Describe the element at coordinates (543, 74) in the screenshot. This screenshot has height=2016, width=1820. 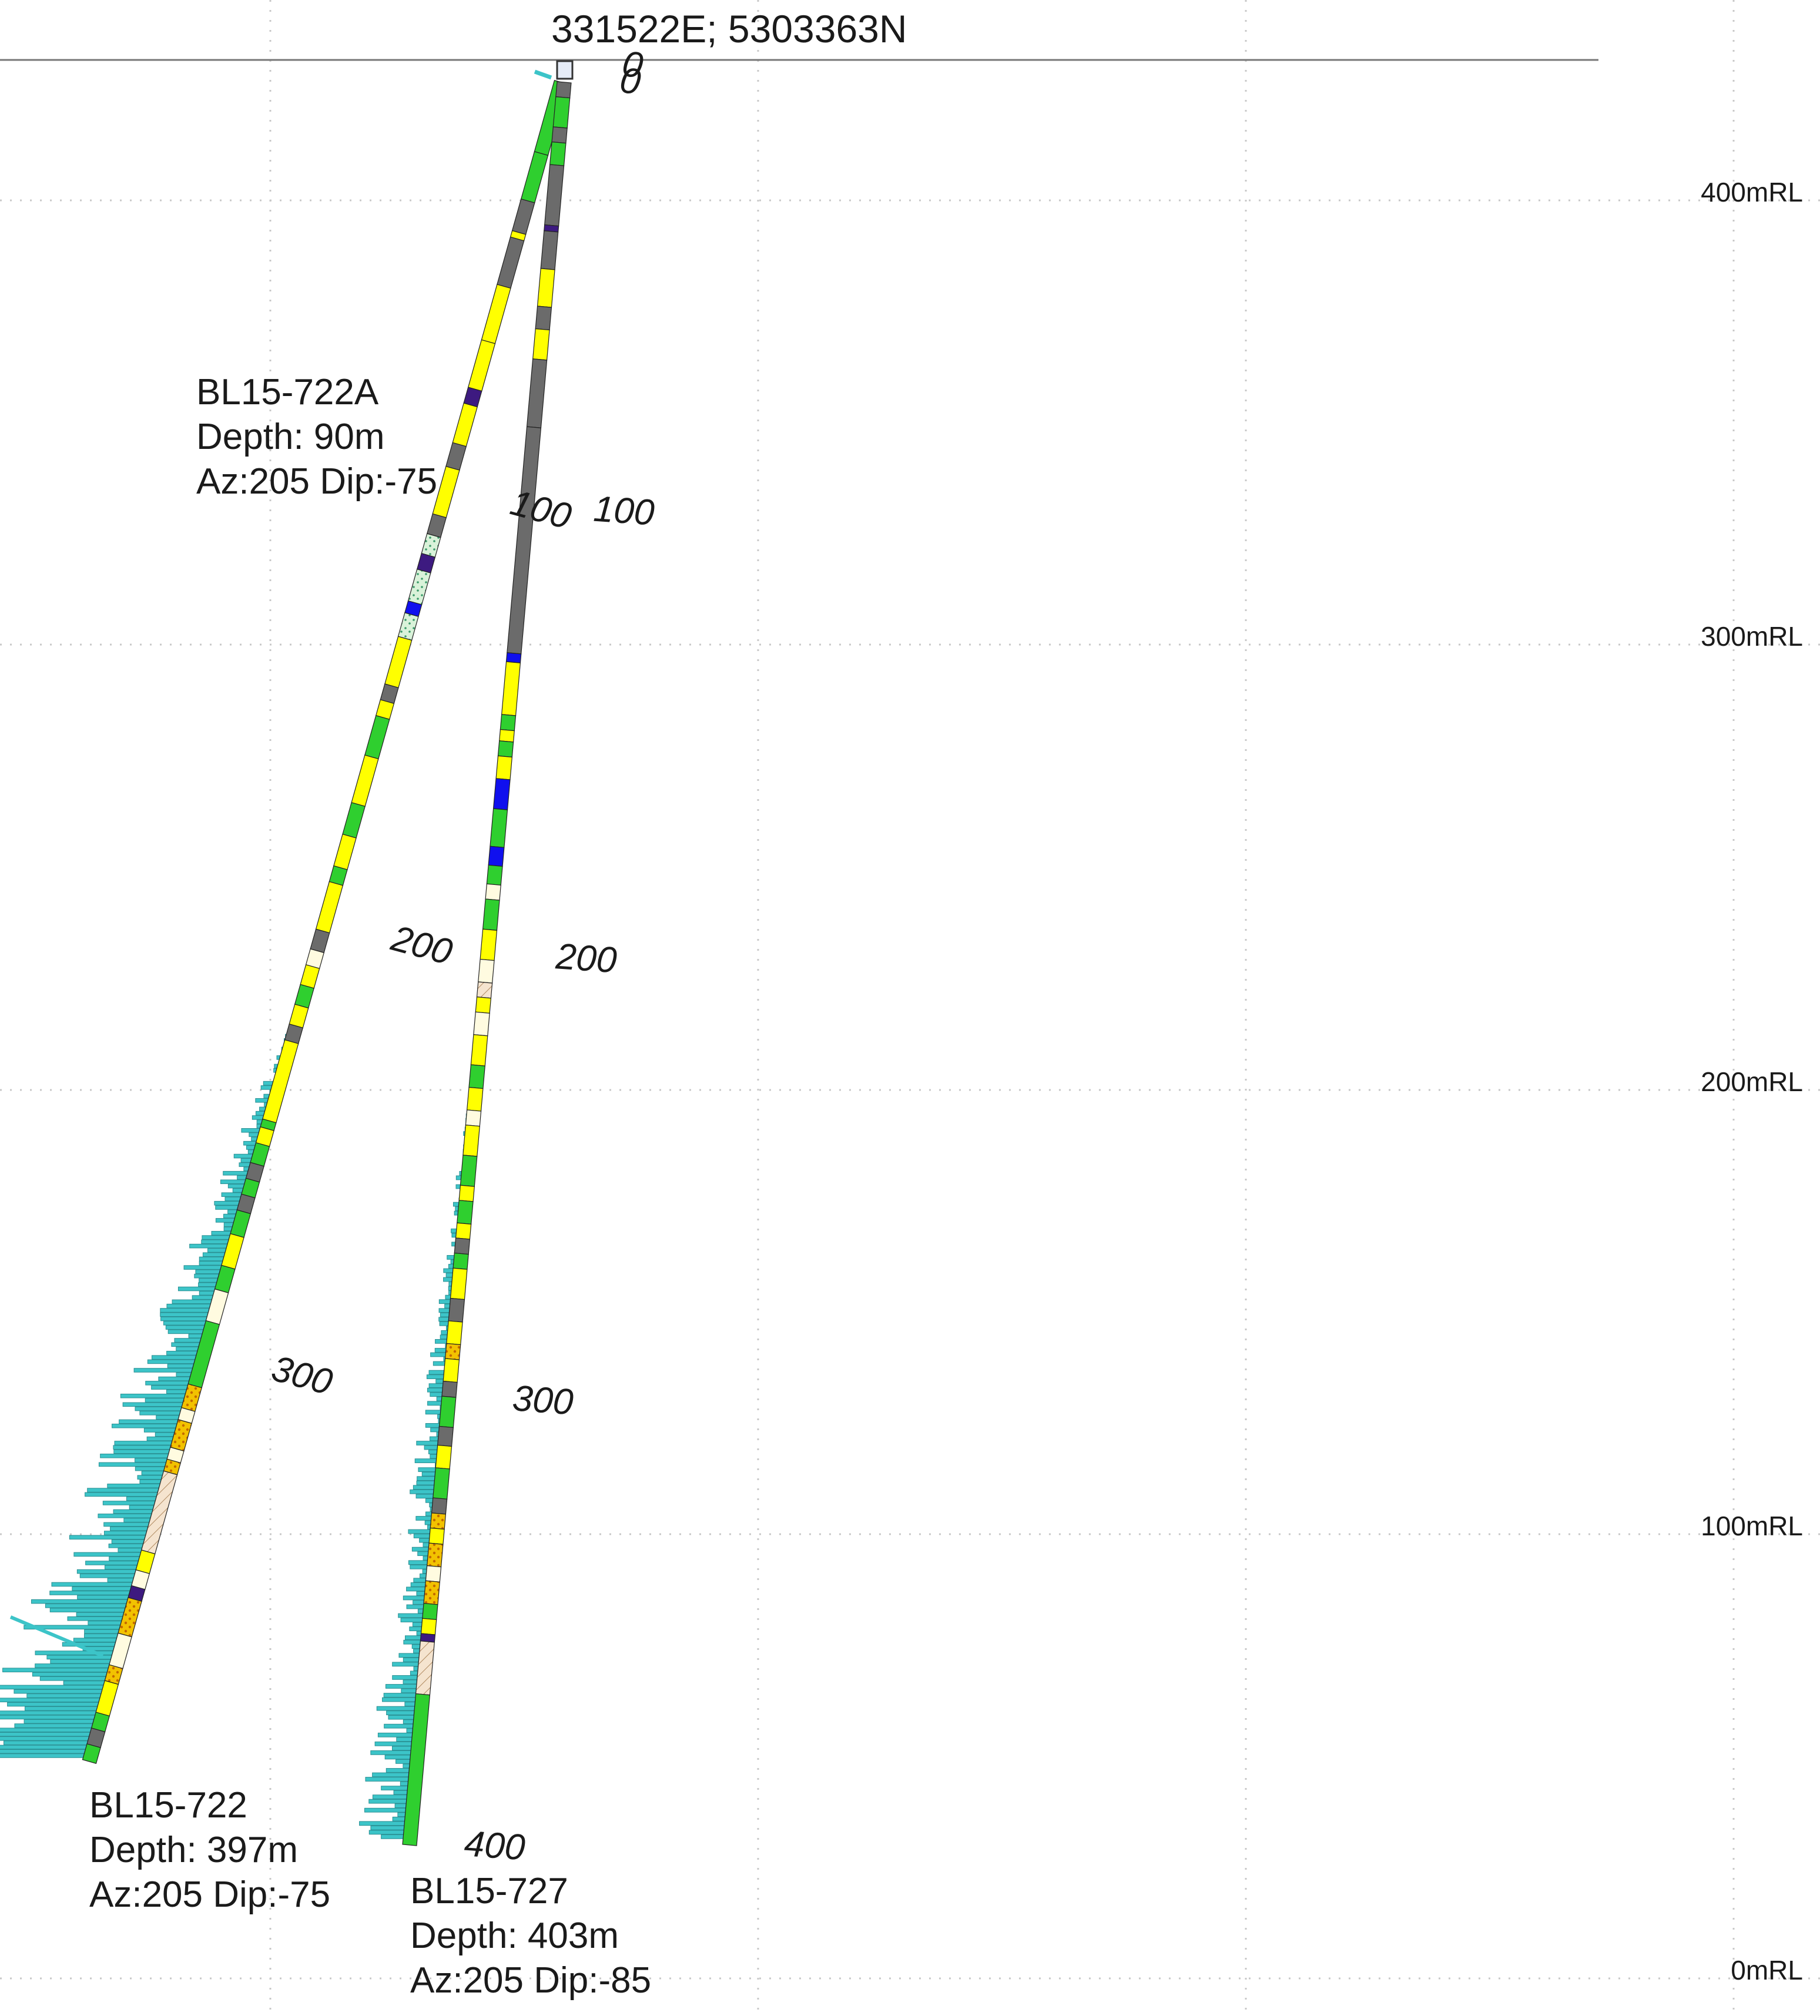
I see `assay-722-surface-bar` at that location.